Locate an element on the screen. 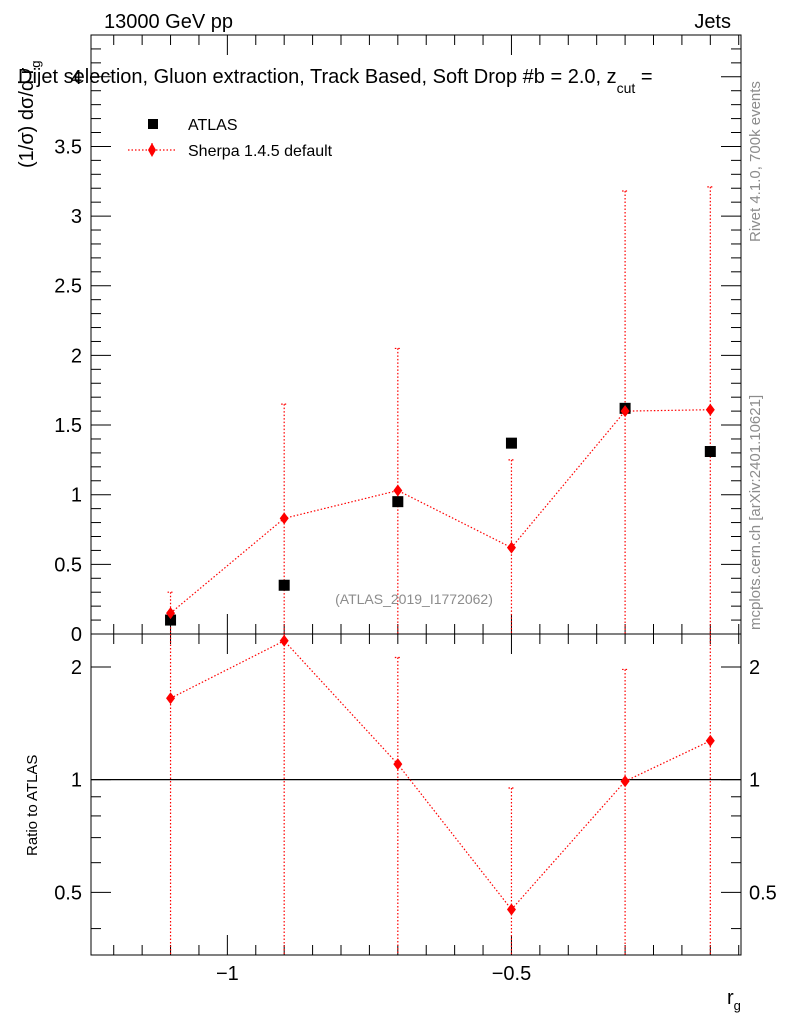 The image size is (786, 1024). ratio-y-tick-label: 0.5 is located at coordinates (68, 893).